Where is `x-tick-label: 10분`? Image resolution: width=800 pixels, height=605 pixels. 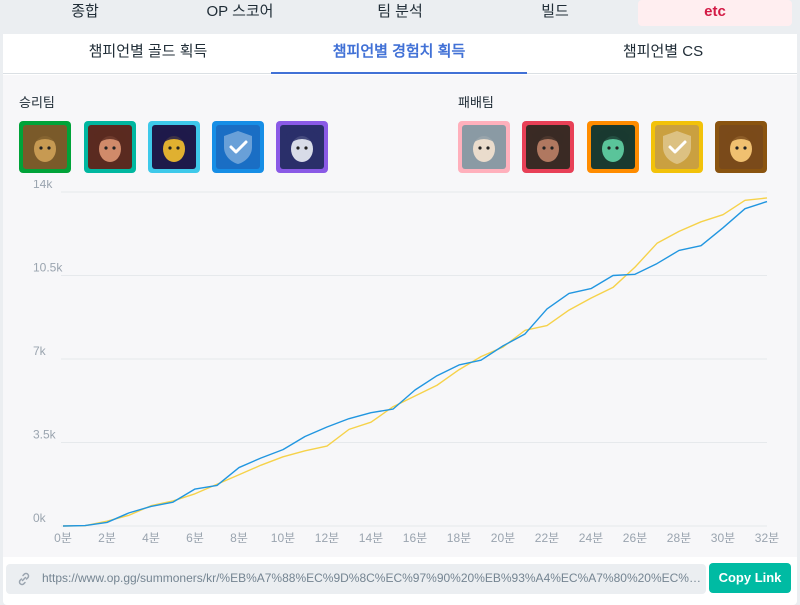 x-tick-label: 10분 is located at coordinates (283, 538).